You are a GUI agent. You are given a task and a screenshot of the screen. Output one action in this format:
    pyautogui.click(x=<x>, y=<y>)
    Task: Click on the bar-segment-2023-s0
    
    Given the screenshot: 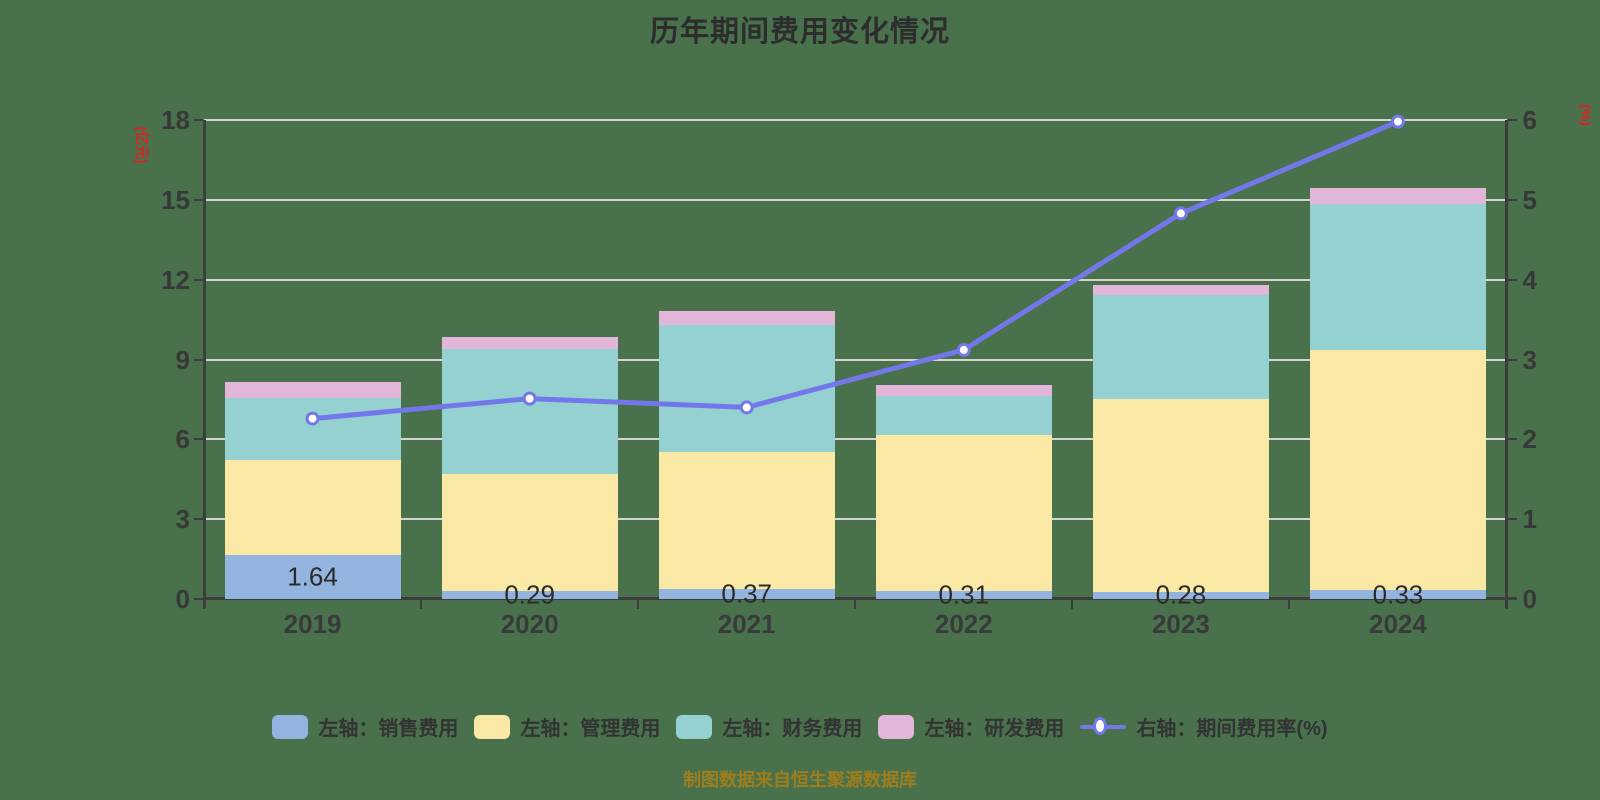 What is the action you would take?
    pyautogui.click(x=1180, y=595)
    